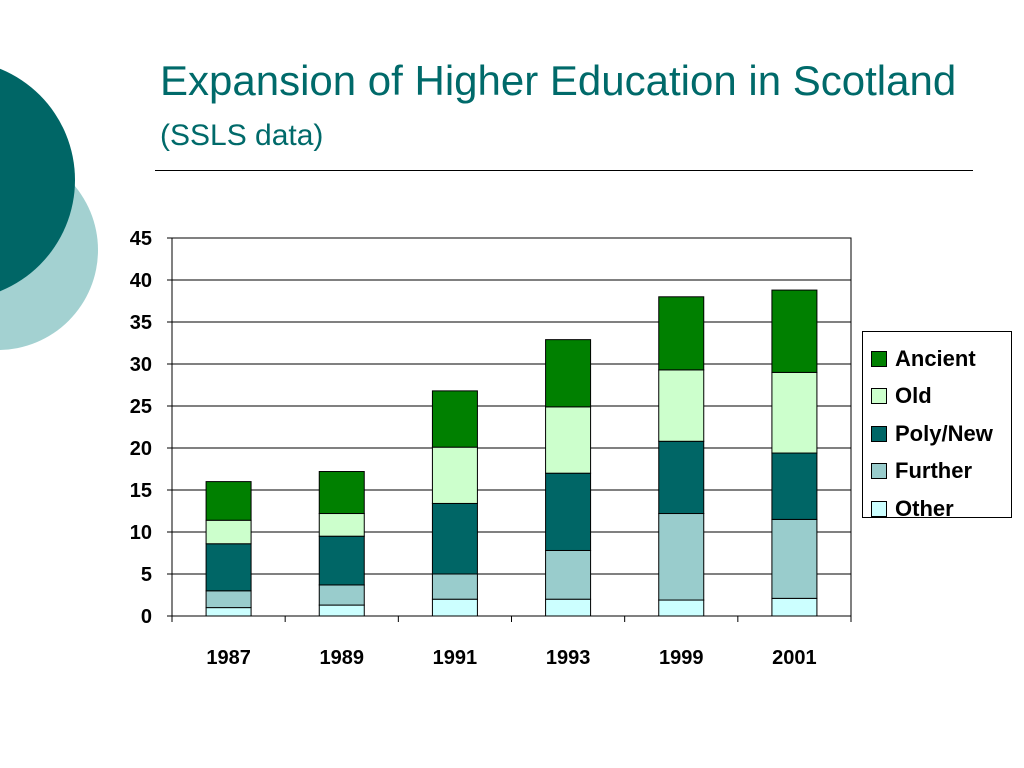  Describe the element at coordinates (568, 607) in the screenshot. I see `bar-segment-other-1993` at that location.